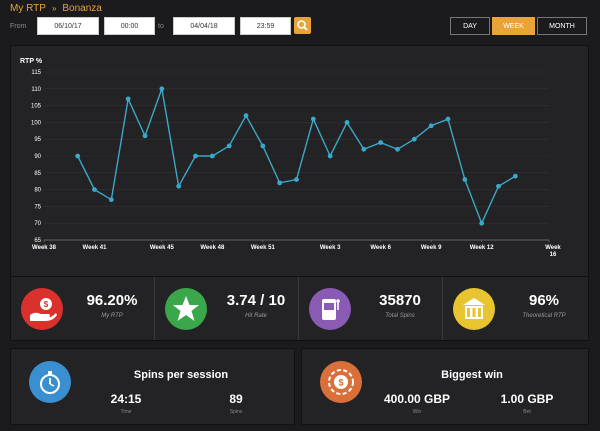 The image size is (600, 431). What do you see at coordinates (36, 73) in the screenshot?
I see `y-tick-label: 115` at bounding box center [36, 73].